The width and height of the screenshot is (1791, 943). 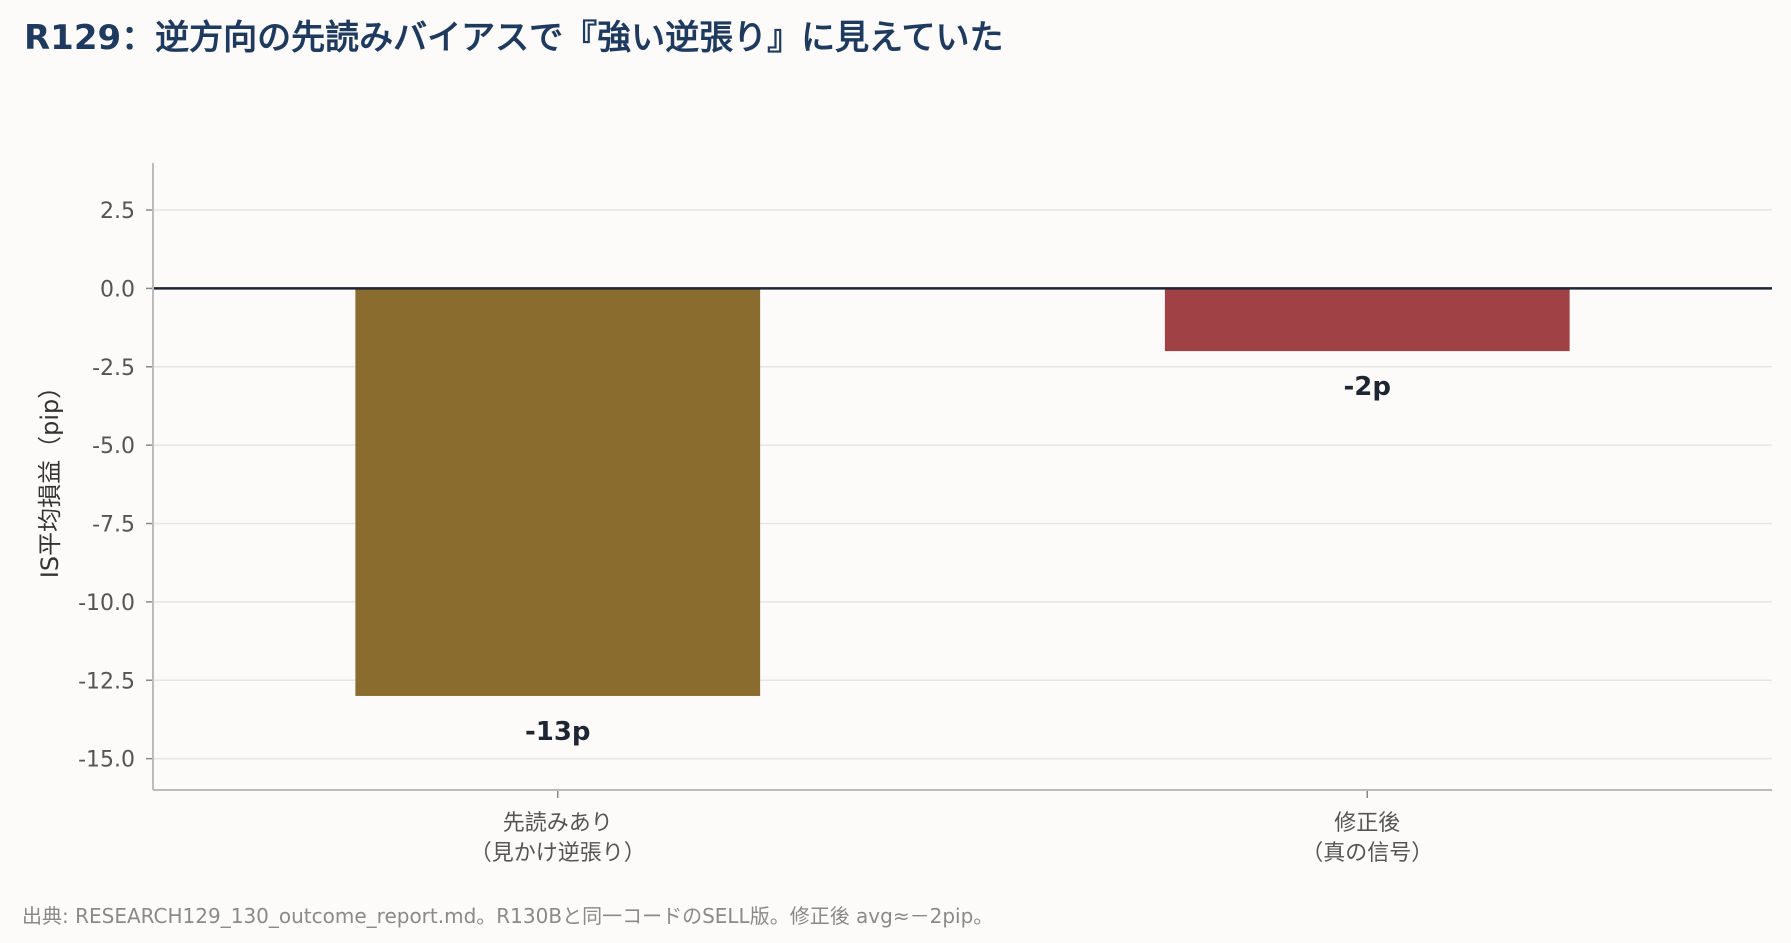 What do you see at coordinates (106, 760) in the screenshot?
I see `y-tick-label: -15.0` at bounding box center [106, 760].